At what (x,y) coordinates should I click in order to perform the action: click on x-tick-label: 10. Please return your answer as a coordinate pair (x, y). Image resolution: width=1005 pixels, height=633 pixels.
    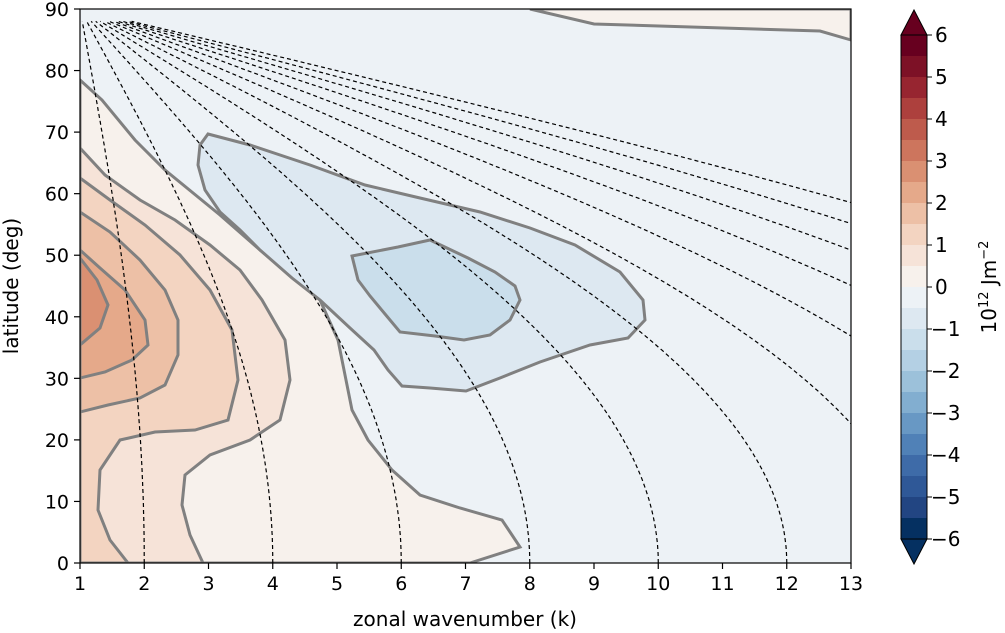
    Looking at the image, I should click on (658, 584).